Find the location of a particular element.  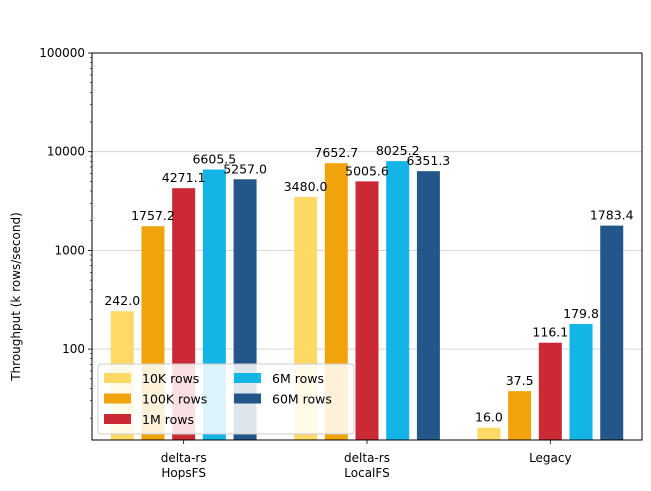

y-axis-label: Throughput (k rows/second) is located at coordinates (16, 297).